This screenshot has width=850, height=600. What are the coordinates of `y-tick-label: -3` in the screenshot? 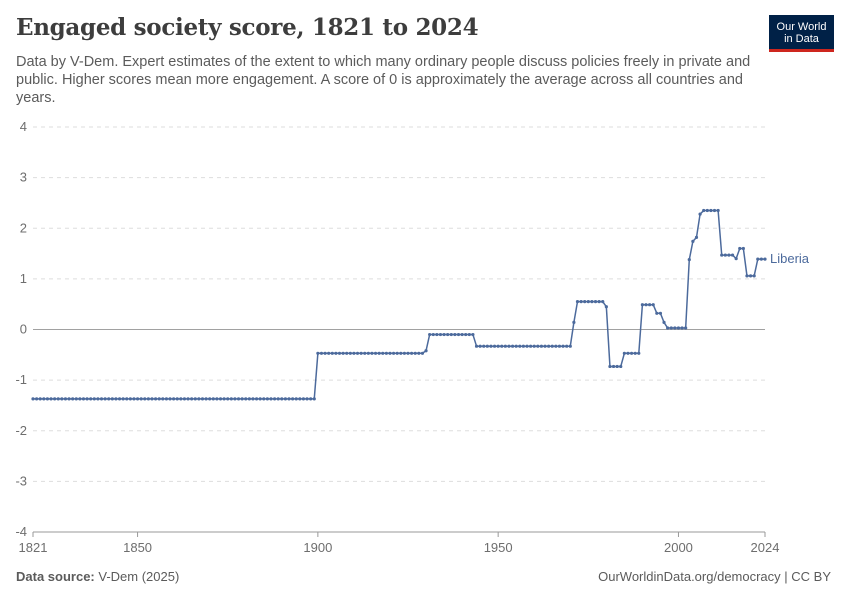 It's located at (21, 480).